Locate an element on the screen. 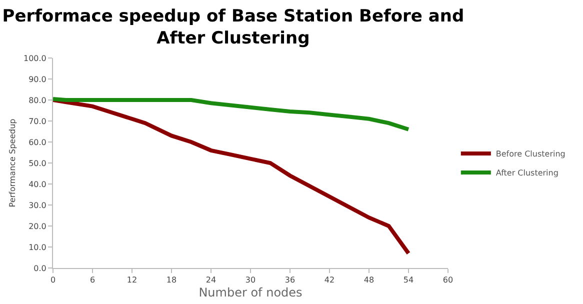  y-tick-label: 40.0 is located at coordinates (37, 184).